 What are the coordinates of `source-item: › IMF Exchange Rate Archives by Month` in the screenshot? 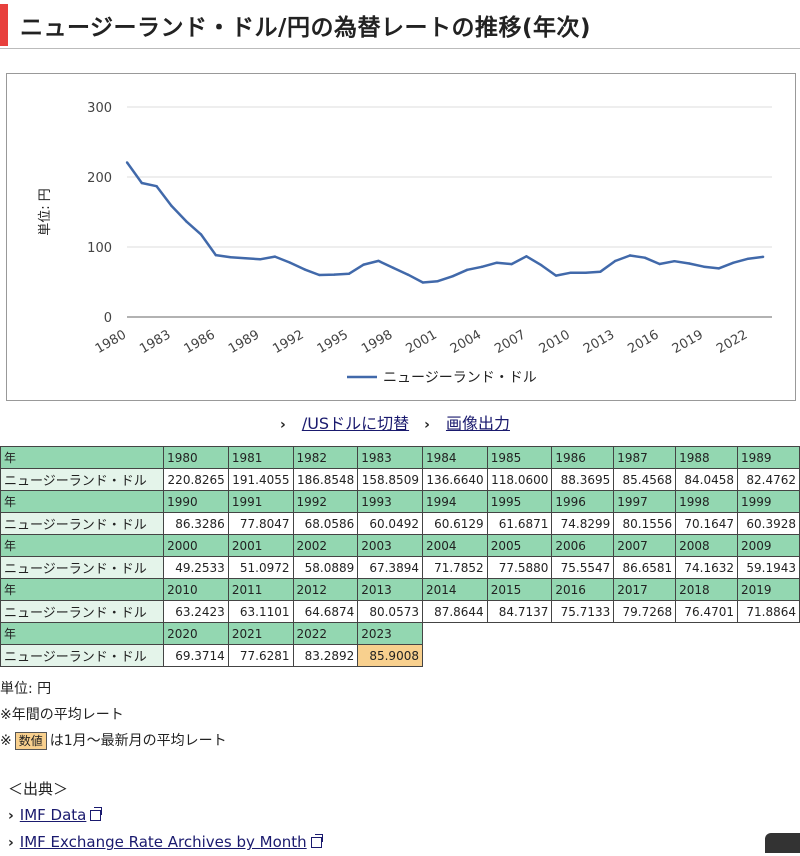 It's located at (165, 842).